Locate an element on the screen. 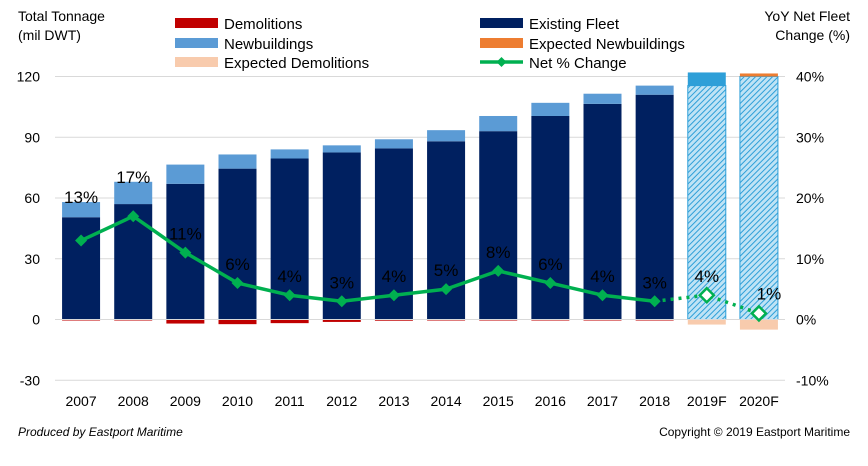 This screenshot has height=466, width=868. x-tick-label: 2015 is located at coordinates (498, 401).